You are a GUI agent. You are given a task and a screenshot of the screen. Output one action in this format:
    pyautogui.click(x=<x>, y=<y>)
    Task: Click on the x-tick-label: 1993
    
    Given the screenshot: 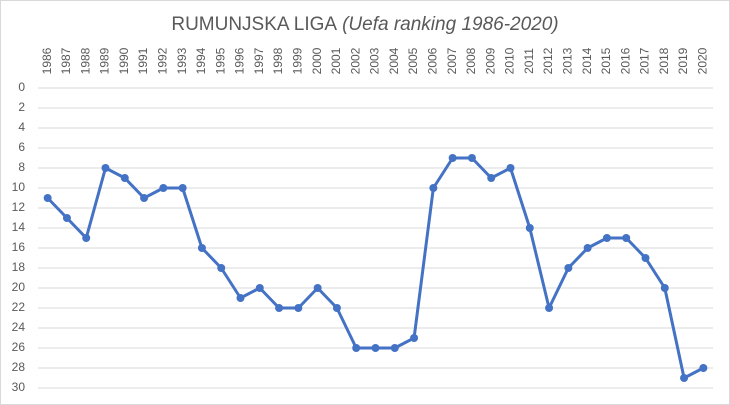 What is the action you would take?
    pyautogui.click(x=182, y=60)
    